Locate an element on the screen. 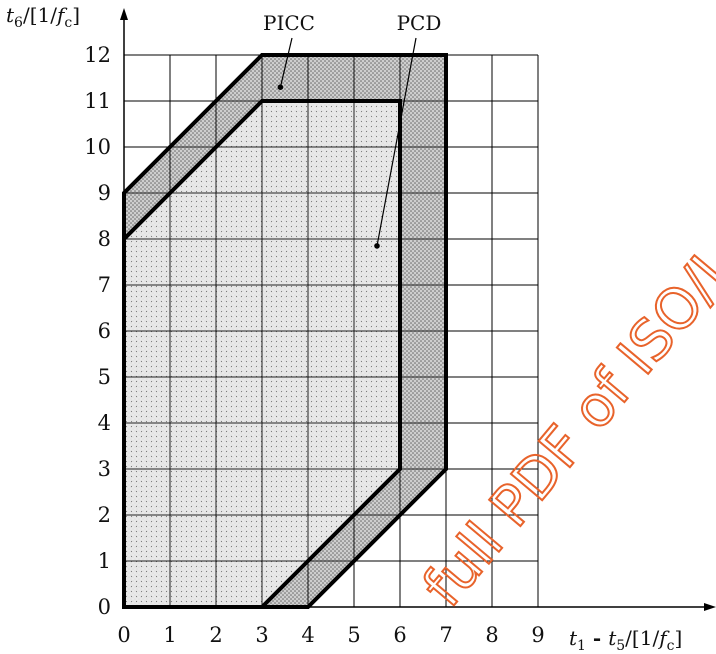 This screenshot has height=654, width=716. y-tick-label: 3 is located at coordinates (104, 469).